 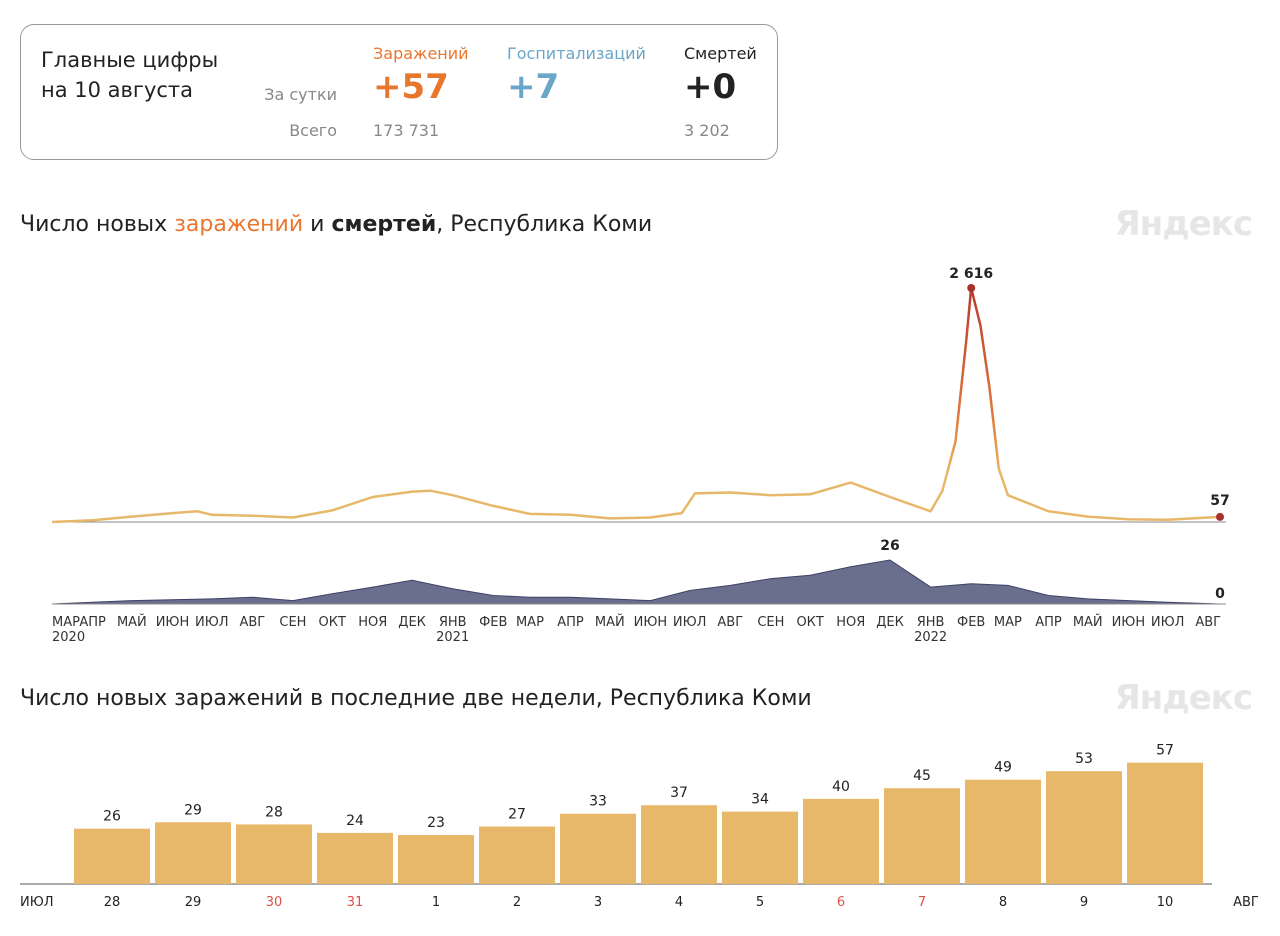 What do you see at coordinates (384, 224) in the screenshot?
I see `chart1-title-deaths: смертей` at bounding box center [384, 224].